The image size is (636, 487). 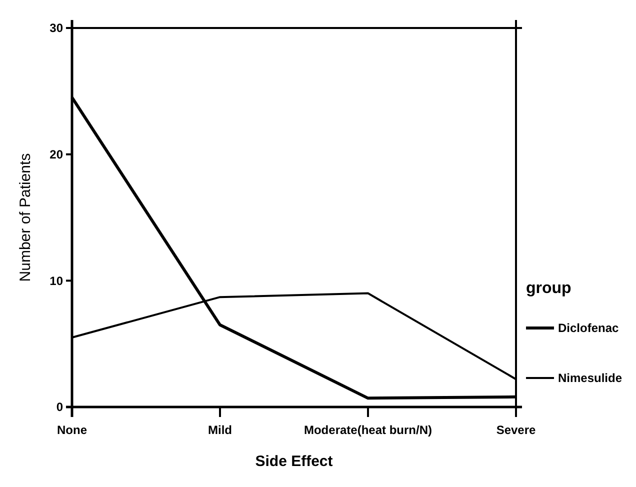 What do you see at coordinates (57, 155) in the screenshot?
I see `y-tick-label: 20` at bounding box center [57, 155].